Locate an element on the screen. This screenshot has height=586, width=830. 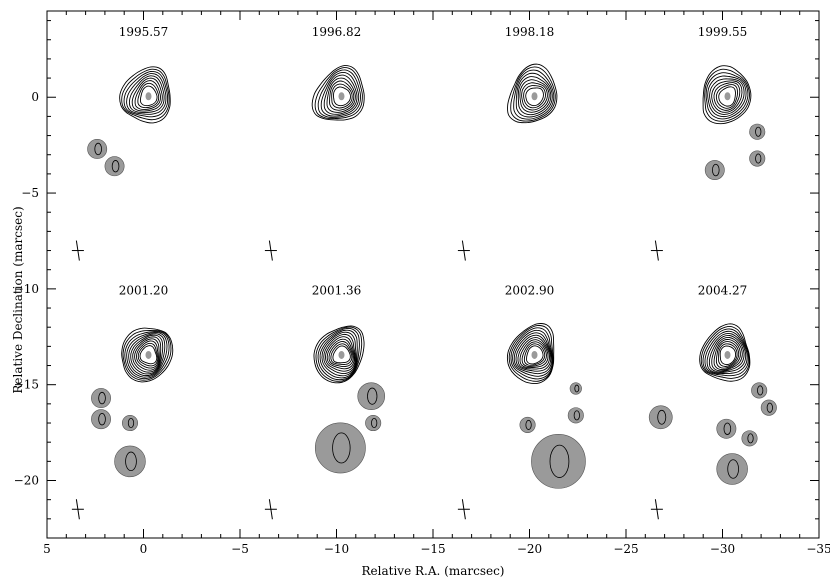
x-tick-label: −15 is located at coordinates (432, 549).